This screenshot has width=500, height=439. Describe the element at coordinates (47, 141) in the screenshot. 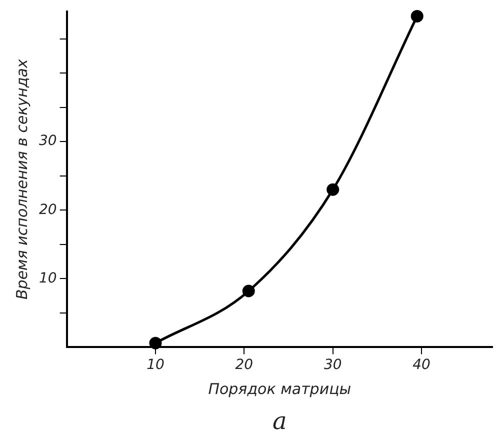

I see `y-tick-label: 30` at that location.